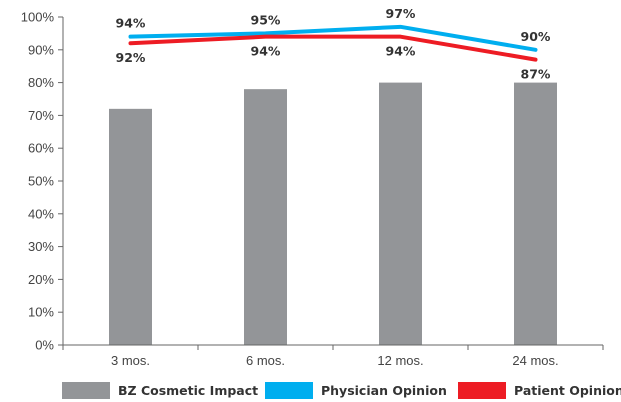 The height and width of the screenshot is (402, 621). What do you see at coordinates (44, 345) in the screenshot?
I see `y-tick-label: 0%` at bounding box center [44, 345].